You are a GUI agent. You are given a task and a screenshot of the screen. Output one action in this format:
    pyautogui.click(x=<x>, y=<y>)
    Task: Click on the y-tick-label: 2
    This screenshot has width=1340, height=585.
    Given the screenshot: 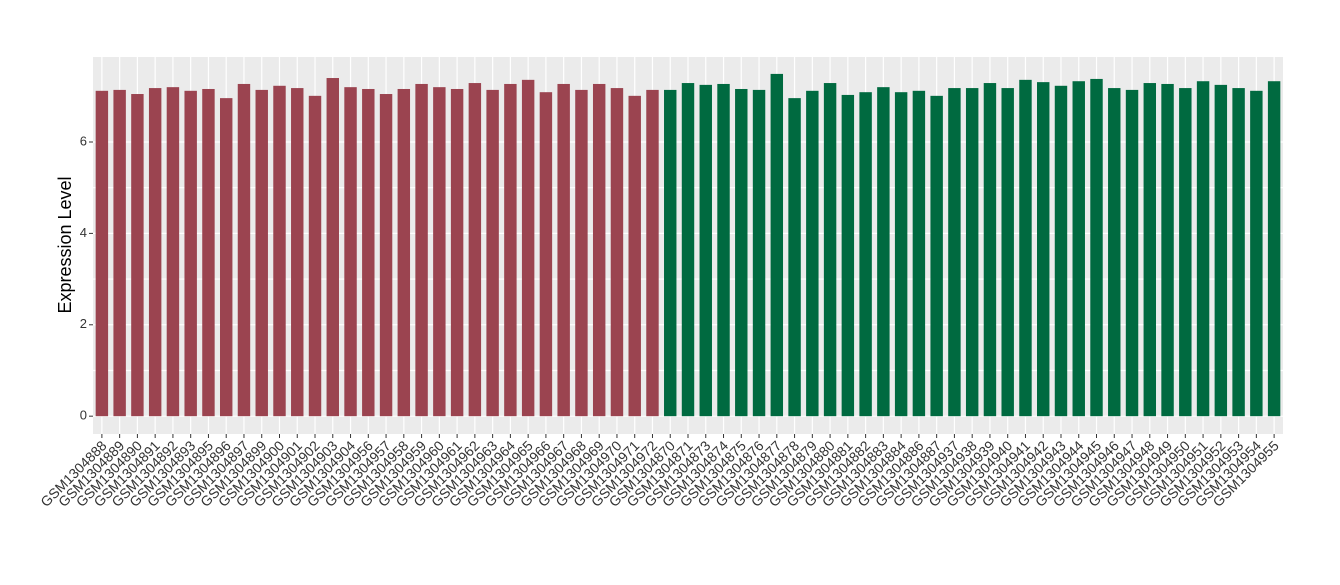 What is the action you would take?
    pyautogui.click(x=83, y=323)
    